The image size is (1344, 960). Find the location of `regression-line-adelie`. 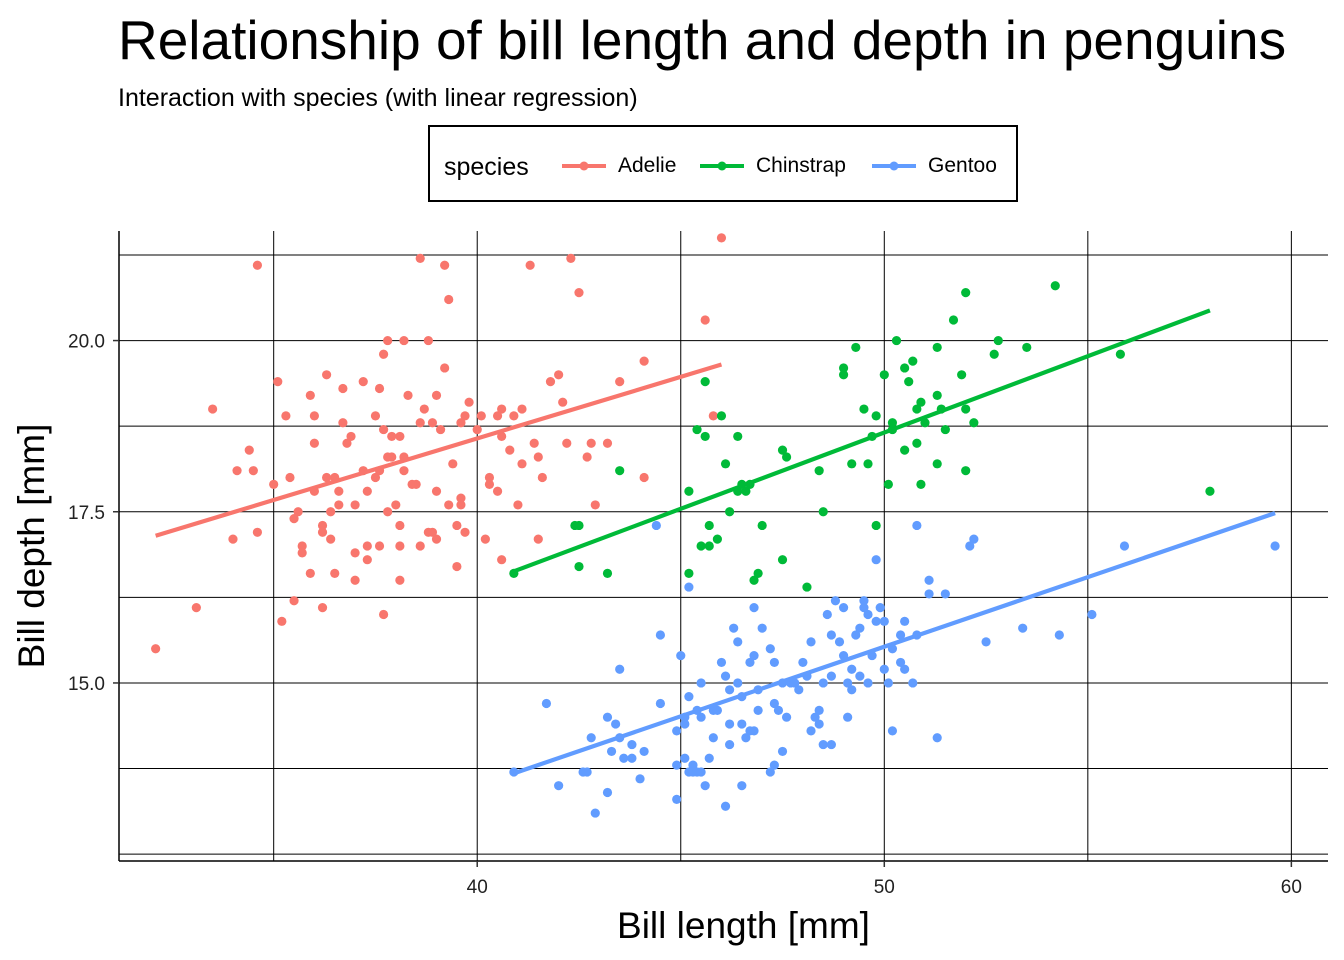

regression-line-adelie is located at coordinates (439, 450).